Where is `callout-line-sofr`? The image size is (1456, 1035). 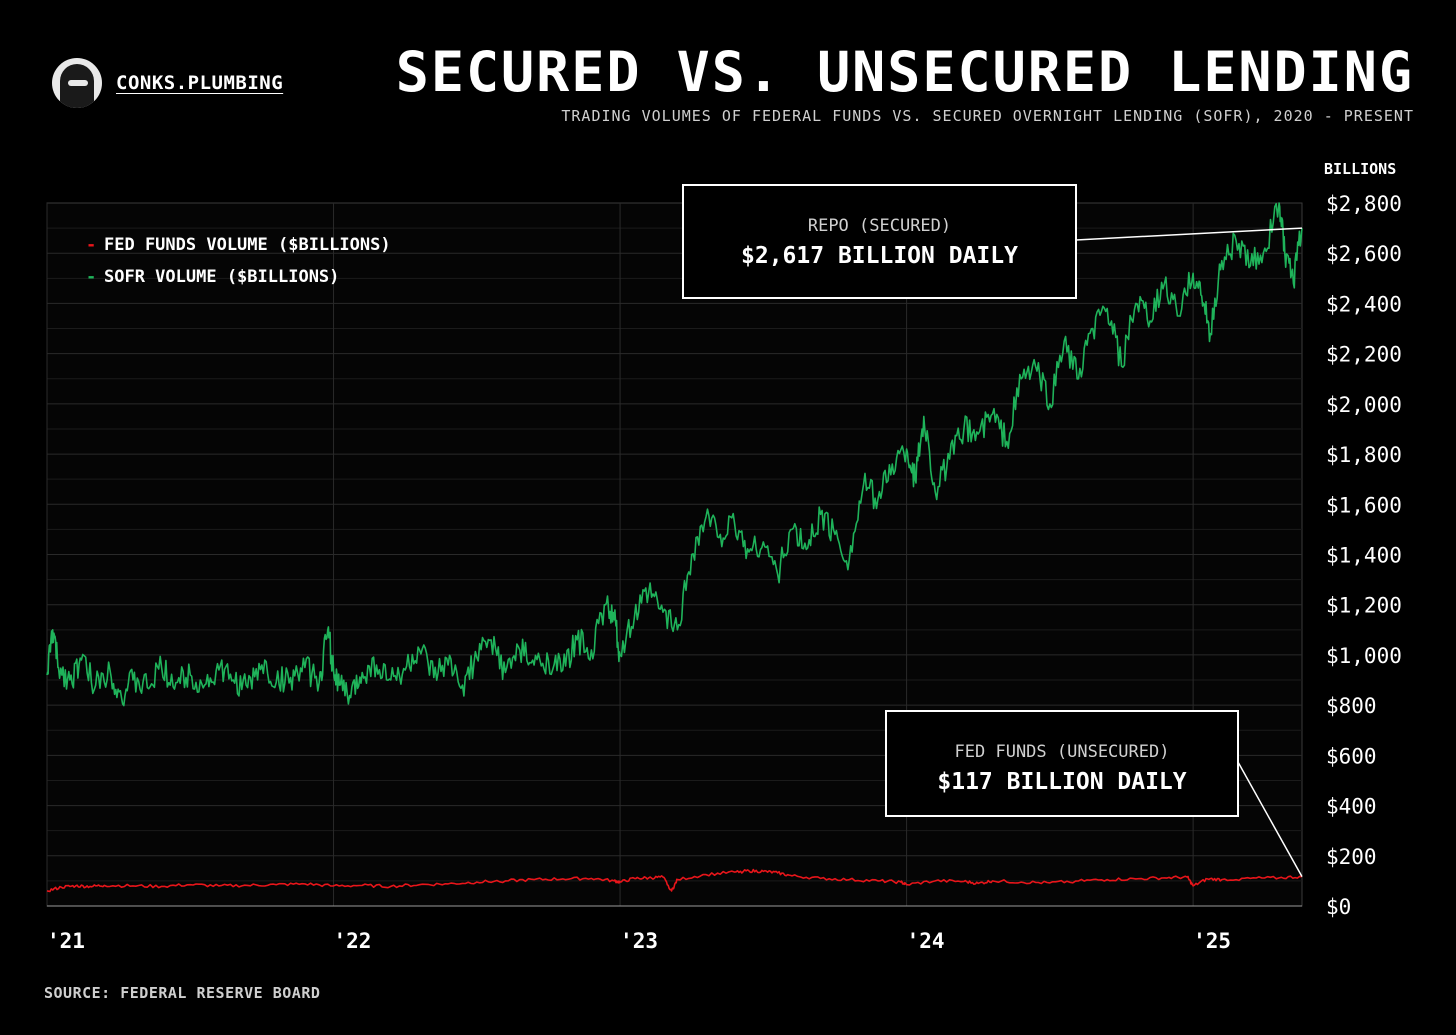 callout-line-sofr is located at coordinates (1189, 234).